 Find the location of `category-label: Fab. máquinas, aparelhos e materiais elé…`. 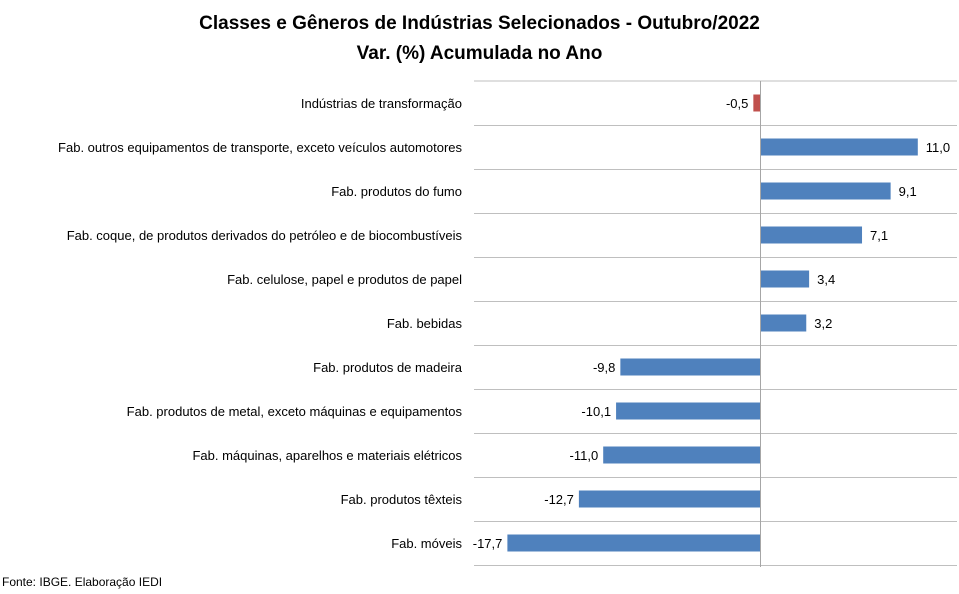

category-label: Fab. máquinas, aparelhos e materiais elé… is located at coordinates (327, 455).